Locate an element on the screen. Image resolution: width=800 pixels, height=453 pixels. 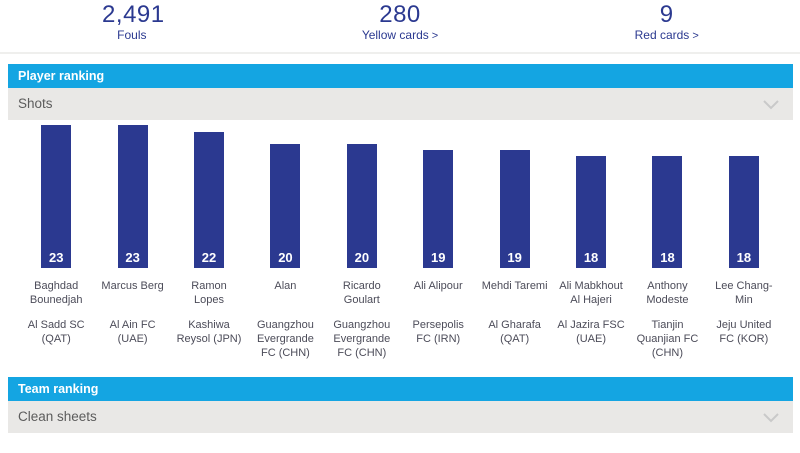
stat-yellow-cards-link: Yellow cards > is located at coordinates (400, 35).